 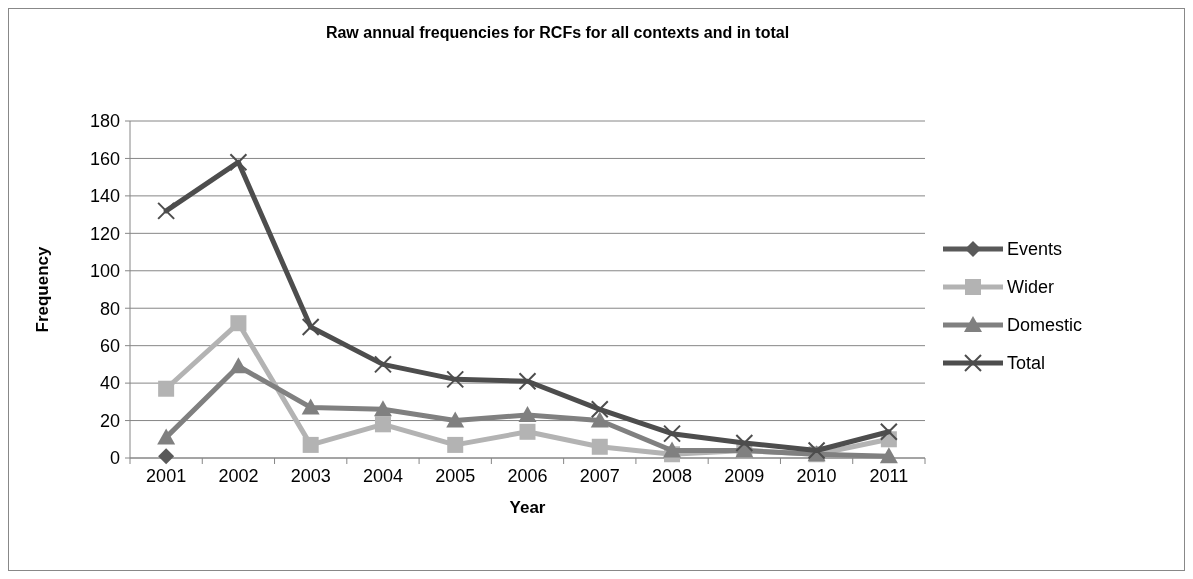 What do you see at coordinates (744, 476) in the screenshot?
I see `x-tick-label: 2009` at bounding box center [744, 476].